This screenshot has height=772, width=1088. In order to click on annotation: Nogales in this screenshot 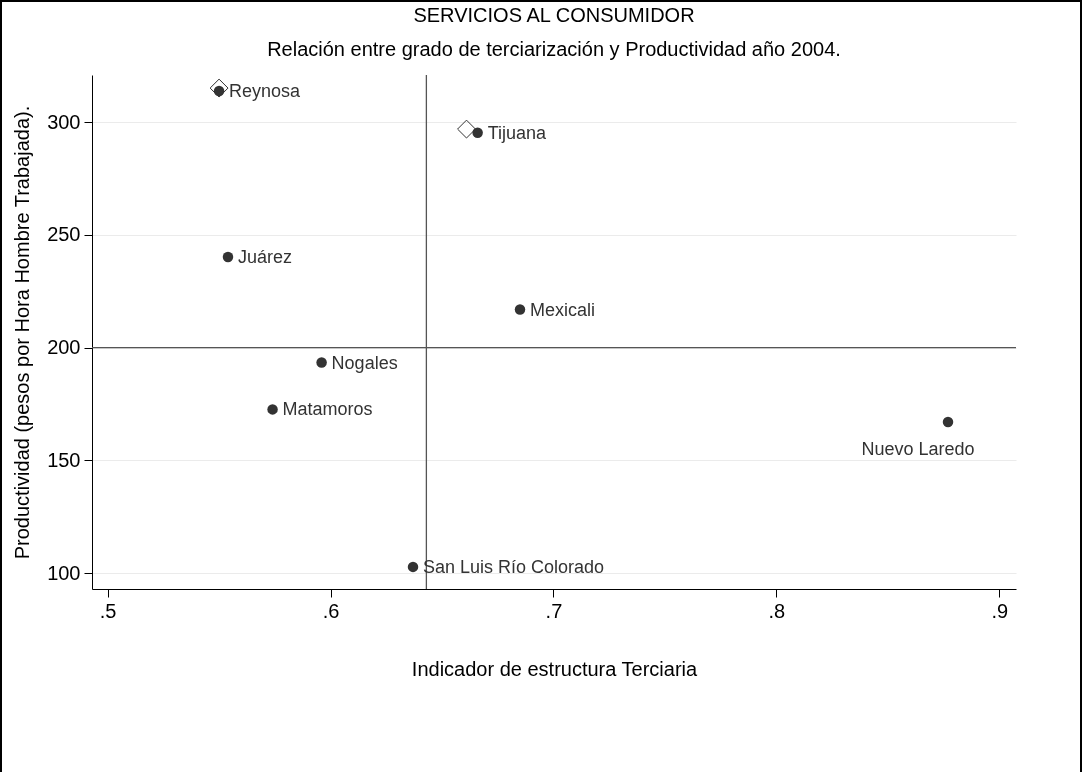, I will do `click(364, 362)`.